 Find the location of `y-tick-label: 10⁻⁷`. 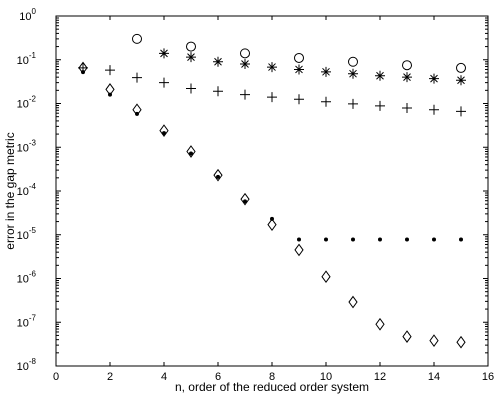

y-tick-label: 10⁻⁷ is located at coordinates (27, 321).